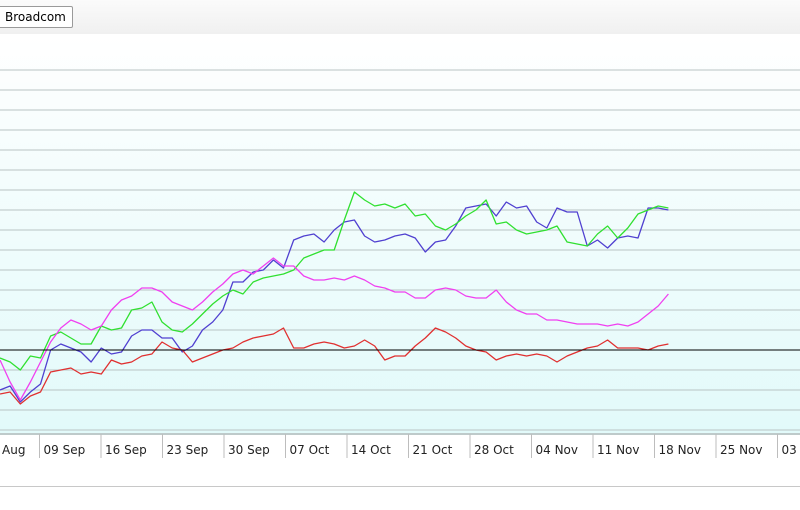  What do you see at coordinates (249, 450) in the screenshot?
I see `x-tick-label: 30 Sep` at bounding box center [249, 450].